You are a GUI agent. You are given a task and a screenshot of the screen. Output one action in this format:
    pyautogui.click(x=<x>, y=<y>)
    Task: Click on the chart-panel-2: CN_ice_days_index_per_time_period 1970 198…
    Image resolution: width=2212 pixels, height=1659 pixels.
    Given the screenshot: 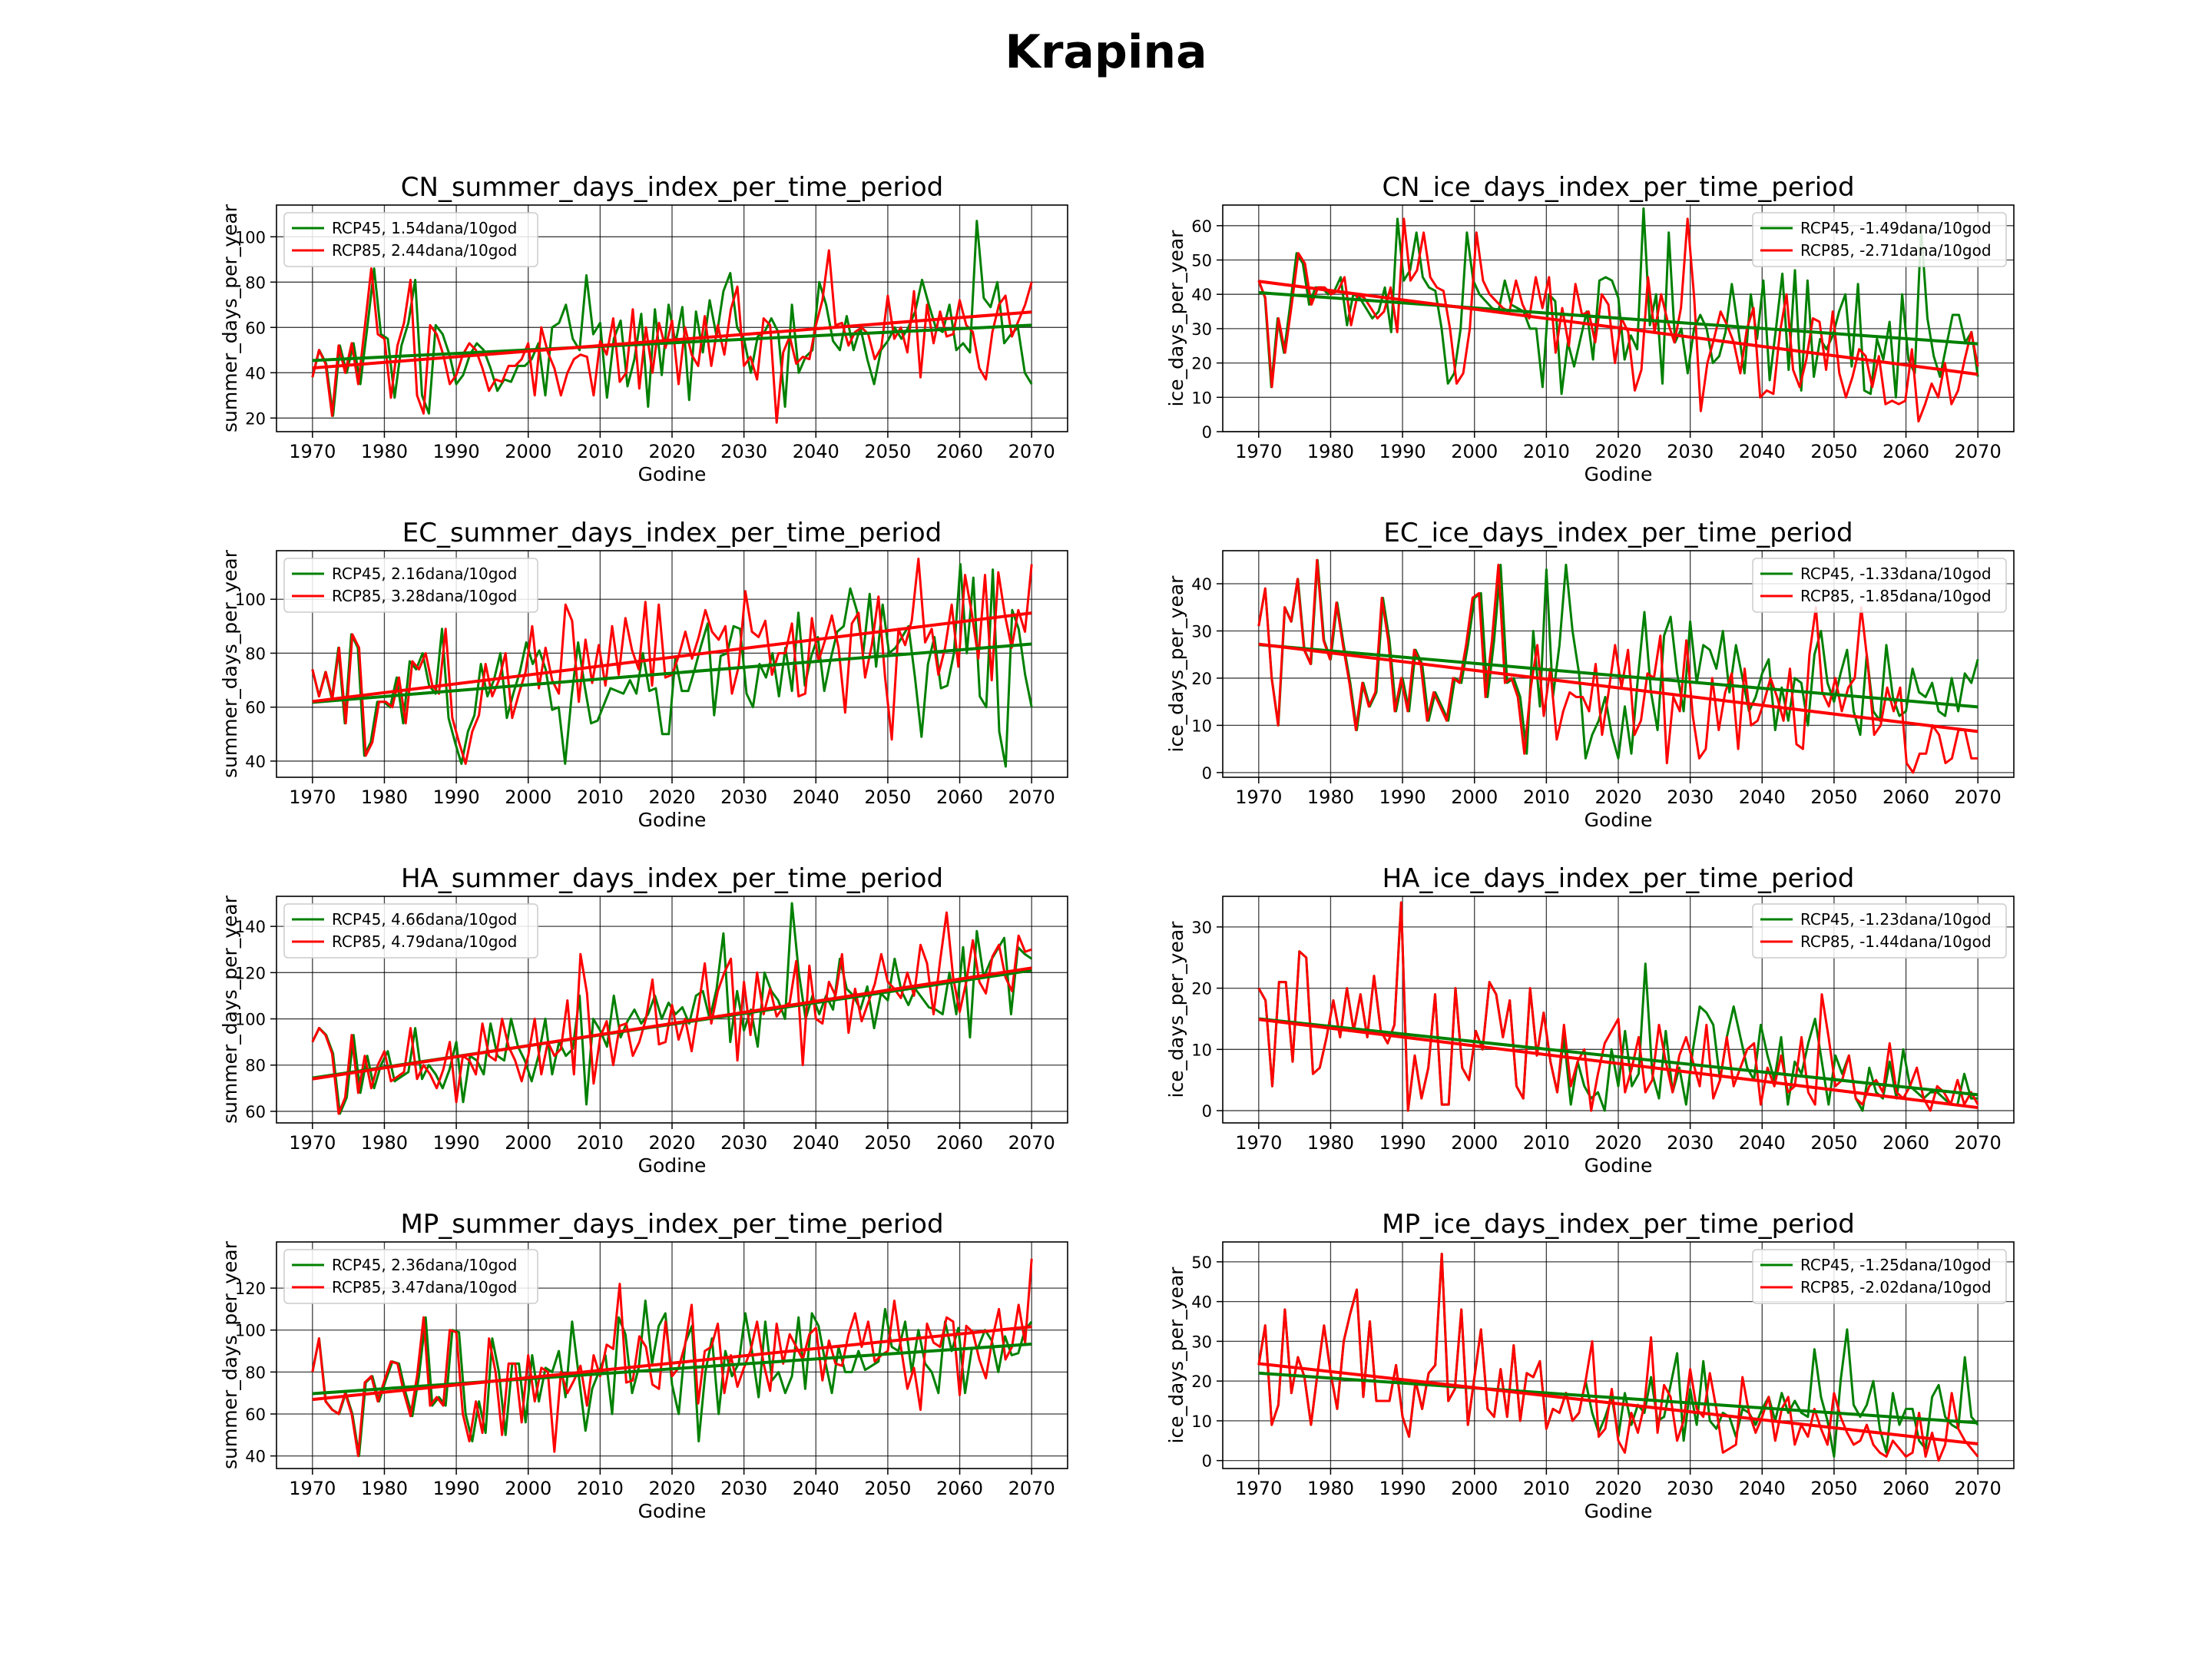 What is the action you would take?
    pyautogui.click(x=1590, y=329)
    